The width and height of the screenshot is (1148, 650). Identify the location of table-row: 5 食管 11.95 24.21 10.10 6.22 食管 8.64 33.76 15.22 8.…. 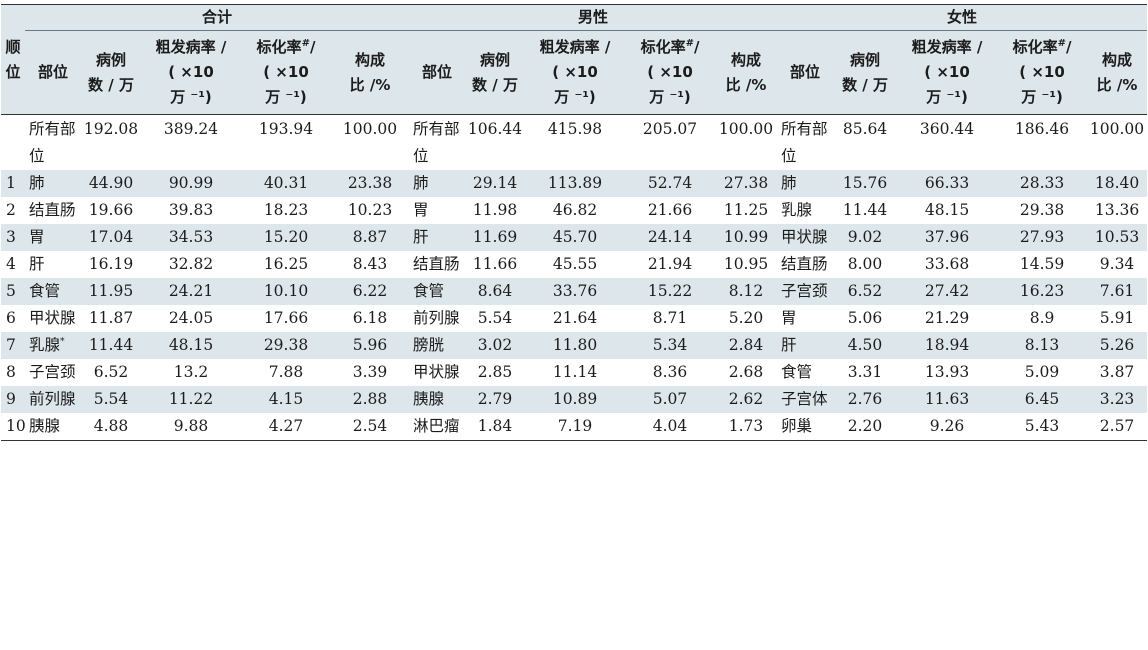
(574, 291).